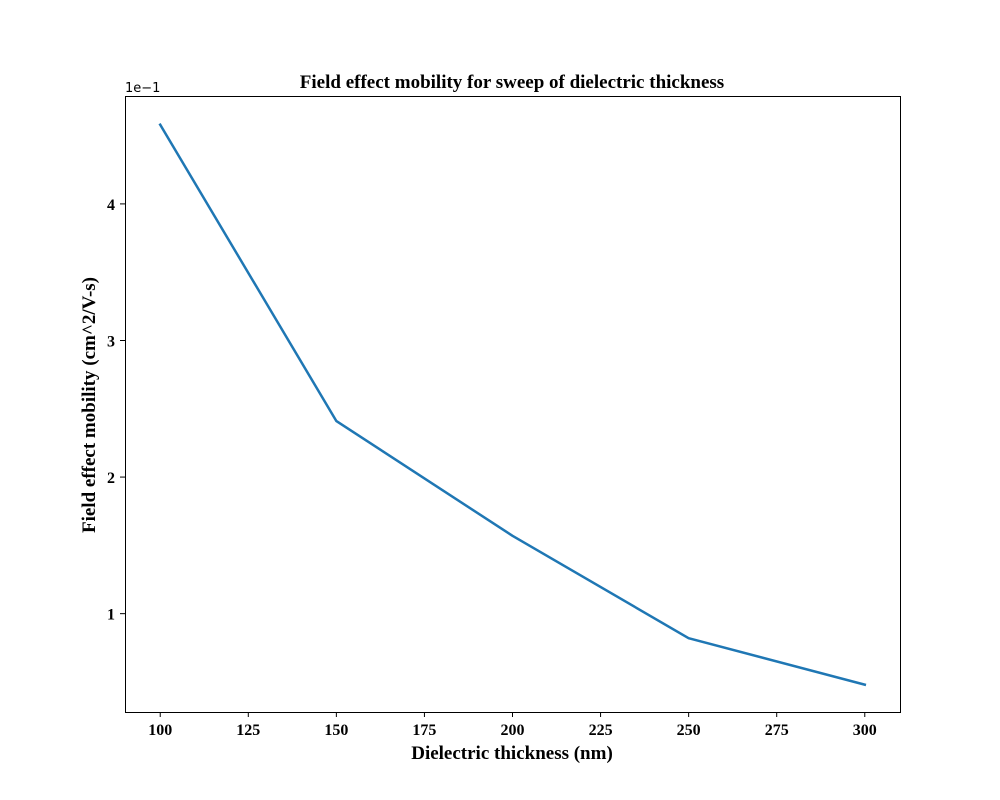 The height and width of the screenshot is (800, 1000). I want to click on y-axis: 1 2 3 4, so click(116, 410).